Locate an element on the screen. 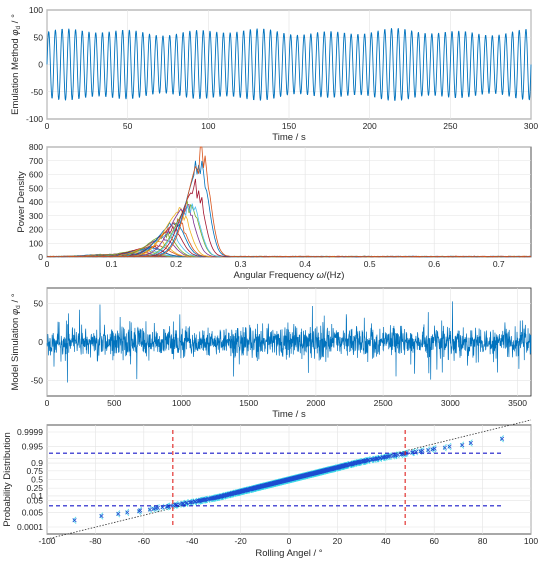  panel1-xtick-label: 250 is located at coordinates (450, 126).